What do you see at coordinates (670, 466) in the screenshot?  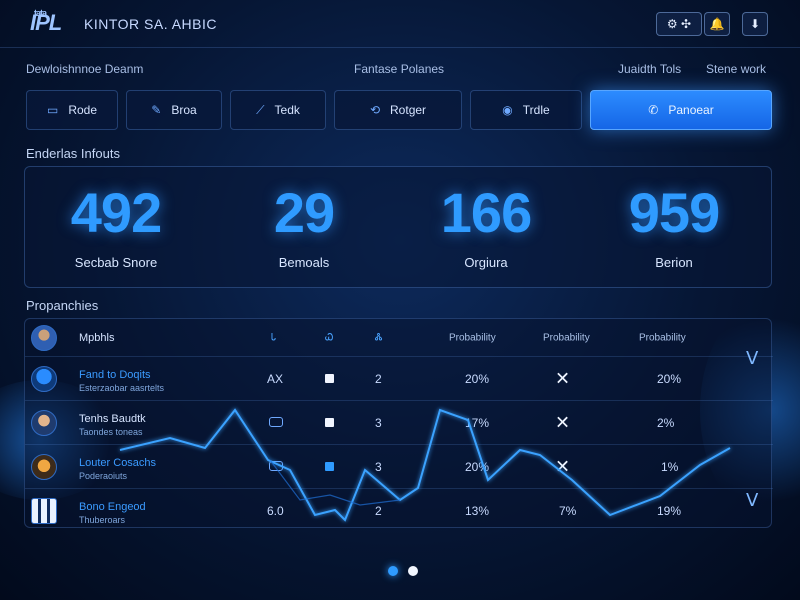 I see `cell-probability-3: 1%` at bounding box center [670, 466].